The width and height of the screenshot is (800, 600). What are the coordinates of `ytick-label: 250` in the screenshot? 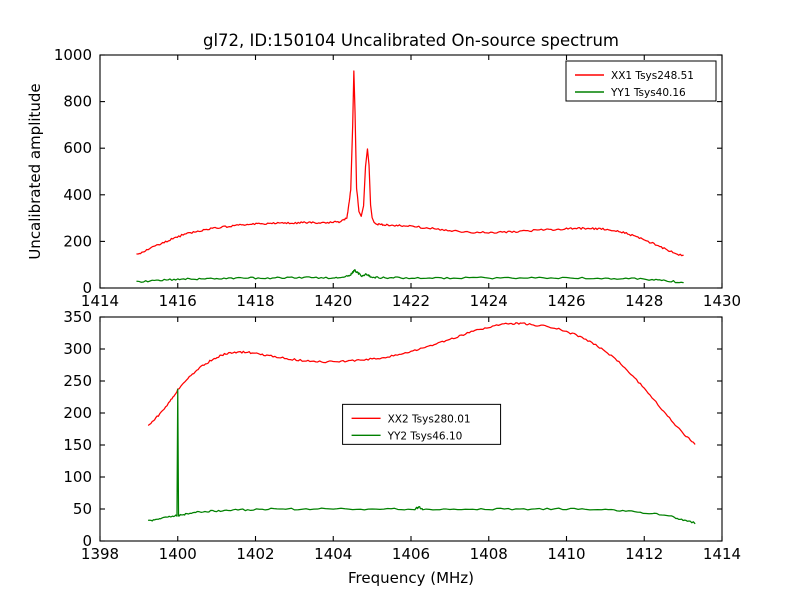 It's located at (77, 381).